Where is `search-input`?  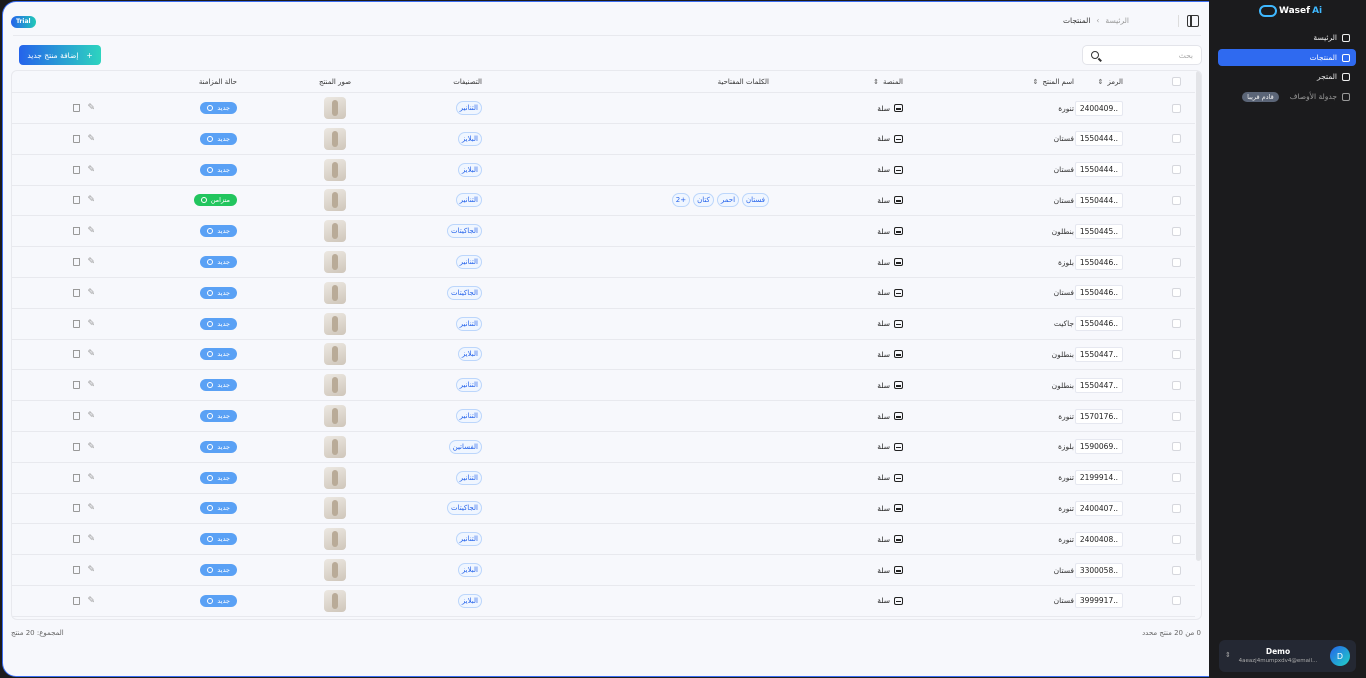 search-input is located at coordinates (1153, 55).